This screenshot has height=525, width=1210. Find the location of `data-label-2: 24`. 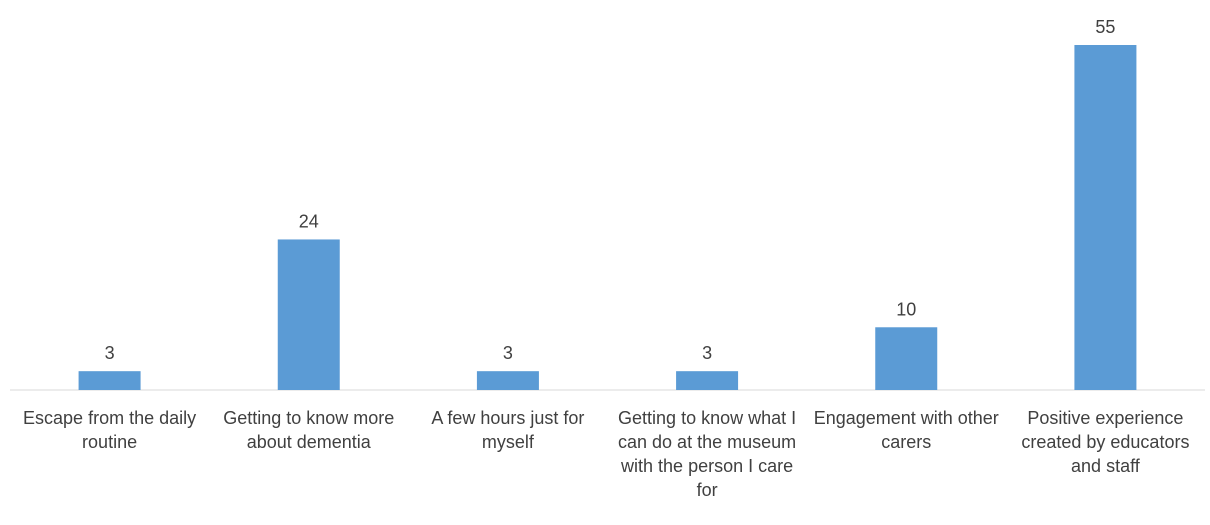

data-label-2: 24 is located at coordinates (309, 221).